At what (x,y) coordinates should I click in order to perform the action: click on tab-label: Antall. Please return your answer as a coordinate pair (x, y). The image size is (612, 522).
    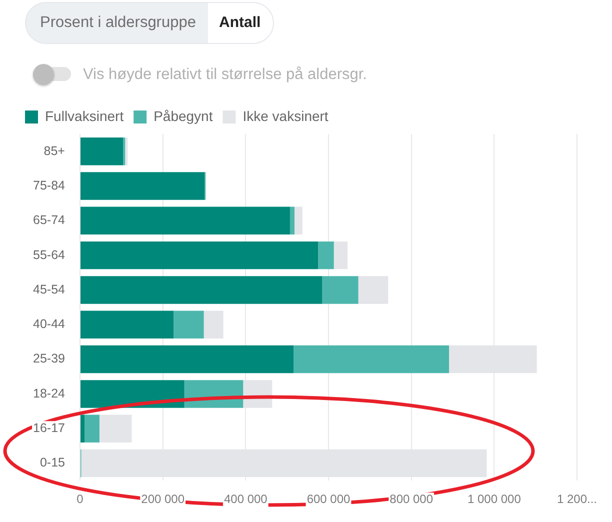
    Looking at the image, I should click on (240, 23).